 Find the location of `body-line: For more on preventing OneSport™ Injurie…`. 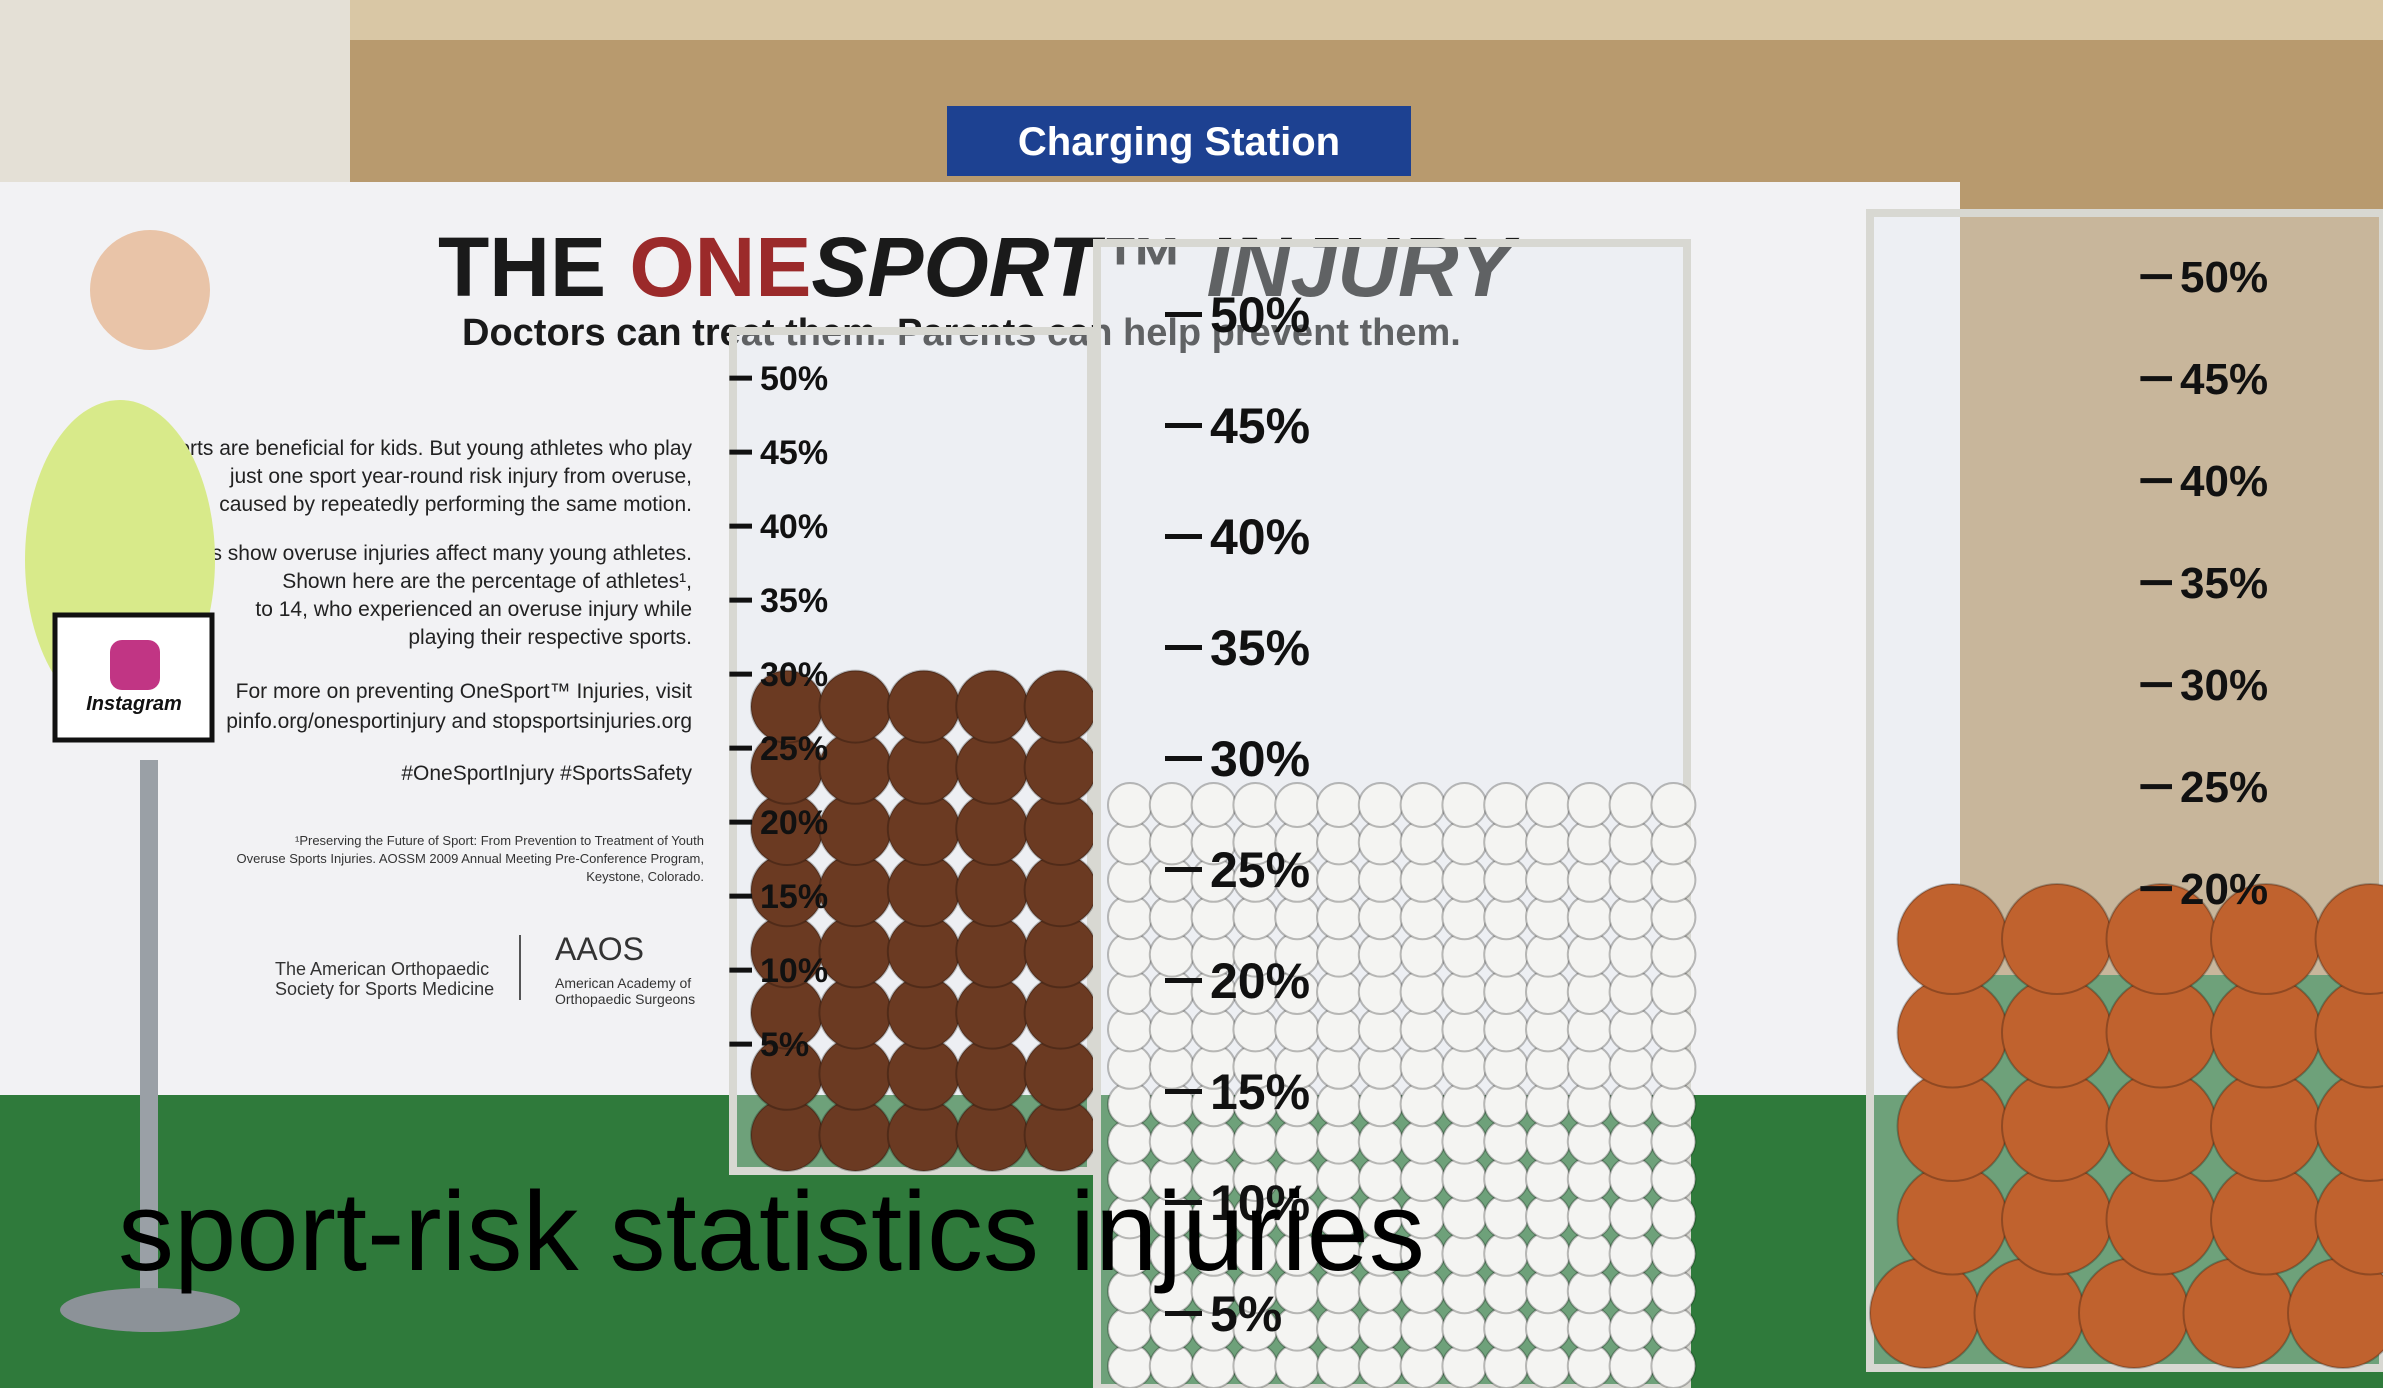

body-line: For more on preventing OneSport™ Injurie… is located at coordinates (464, 691).